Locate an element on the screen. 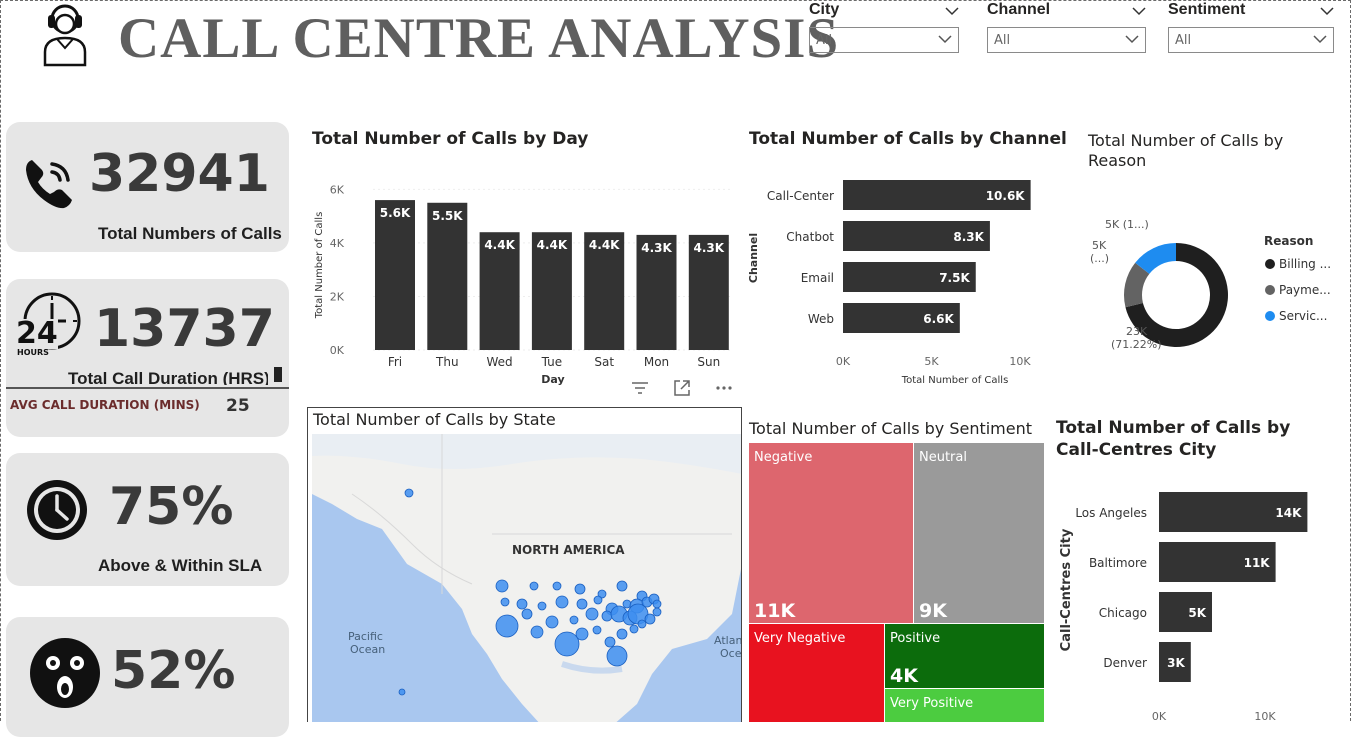 This screenshot has height=737, width=1351. filter-icon is located at coordinates (640, 390).